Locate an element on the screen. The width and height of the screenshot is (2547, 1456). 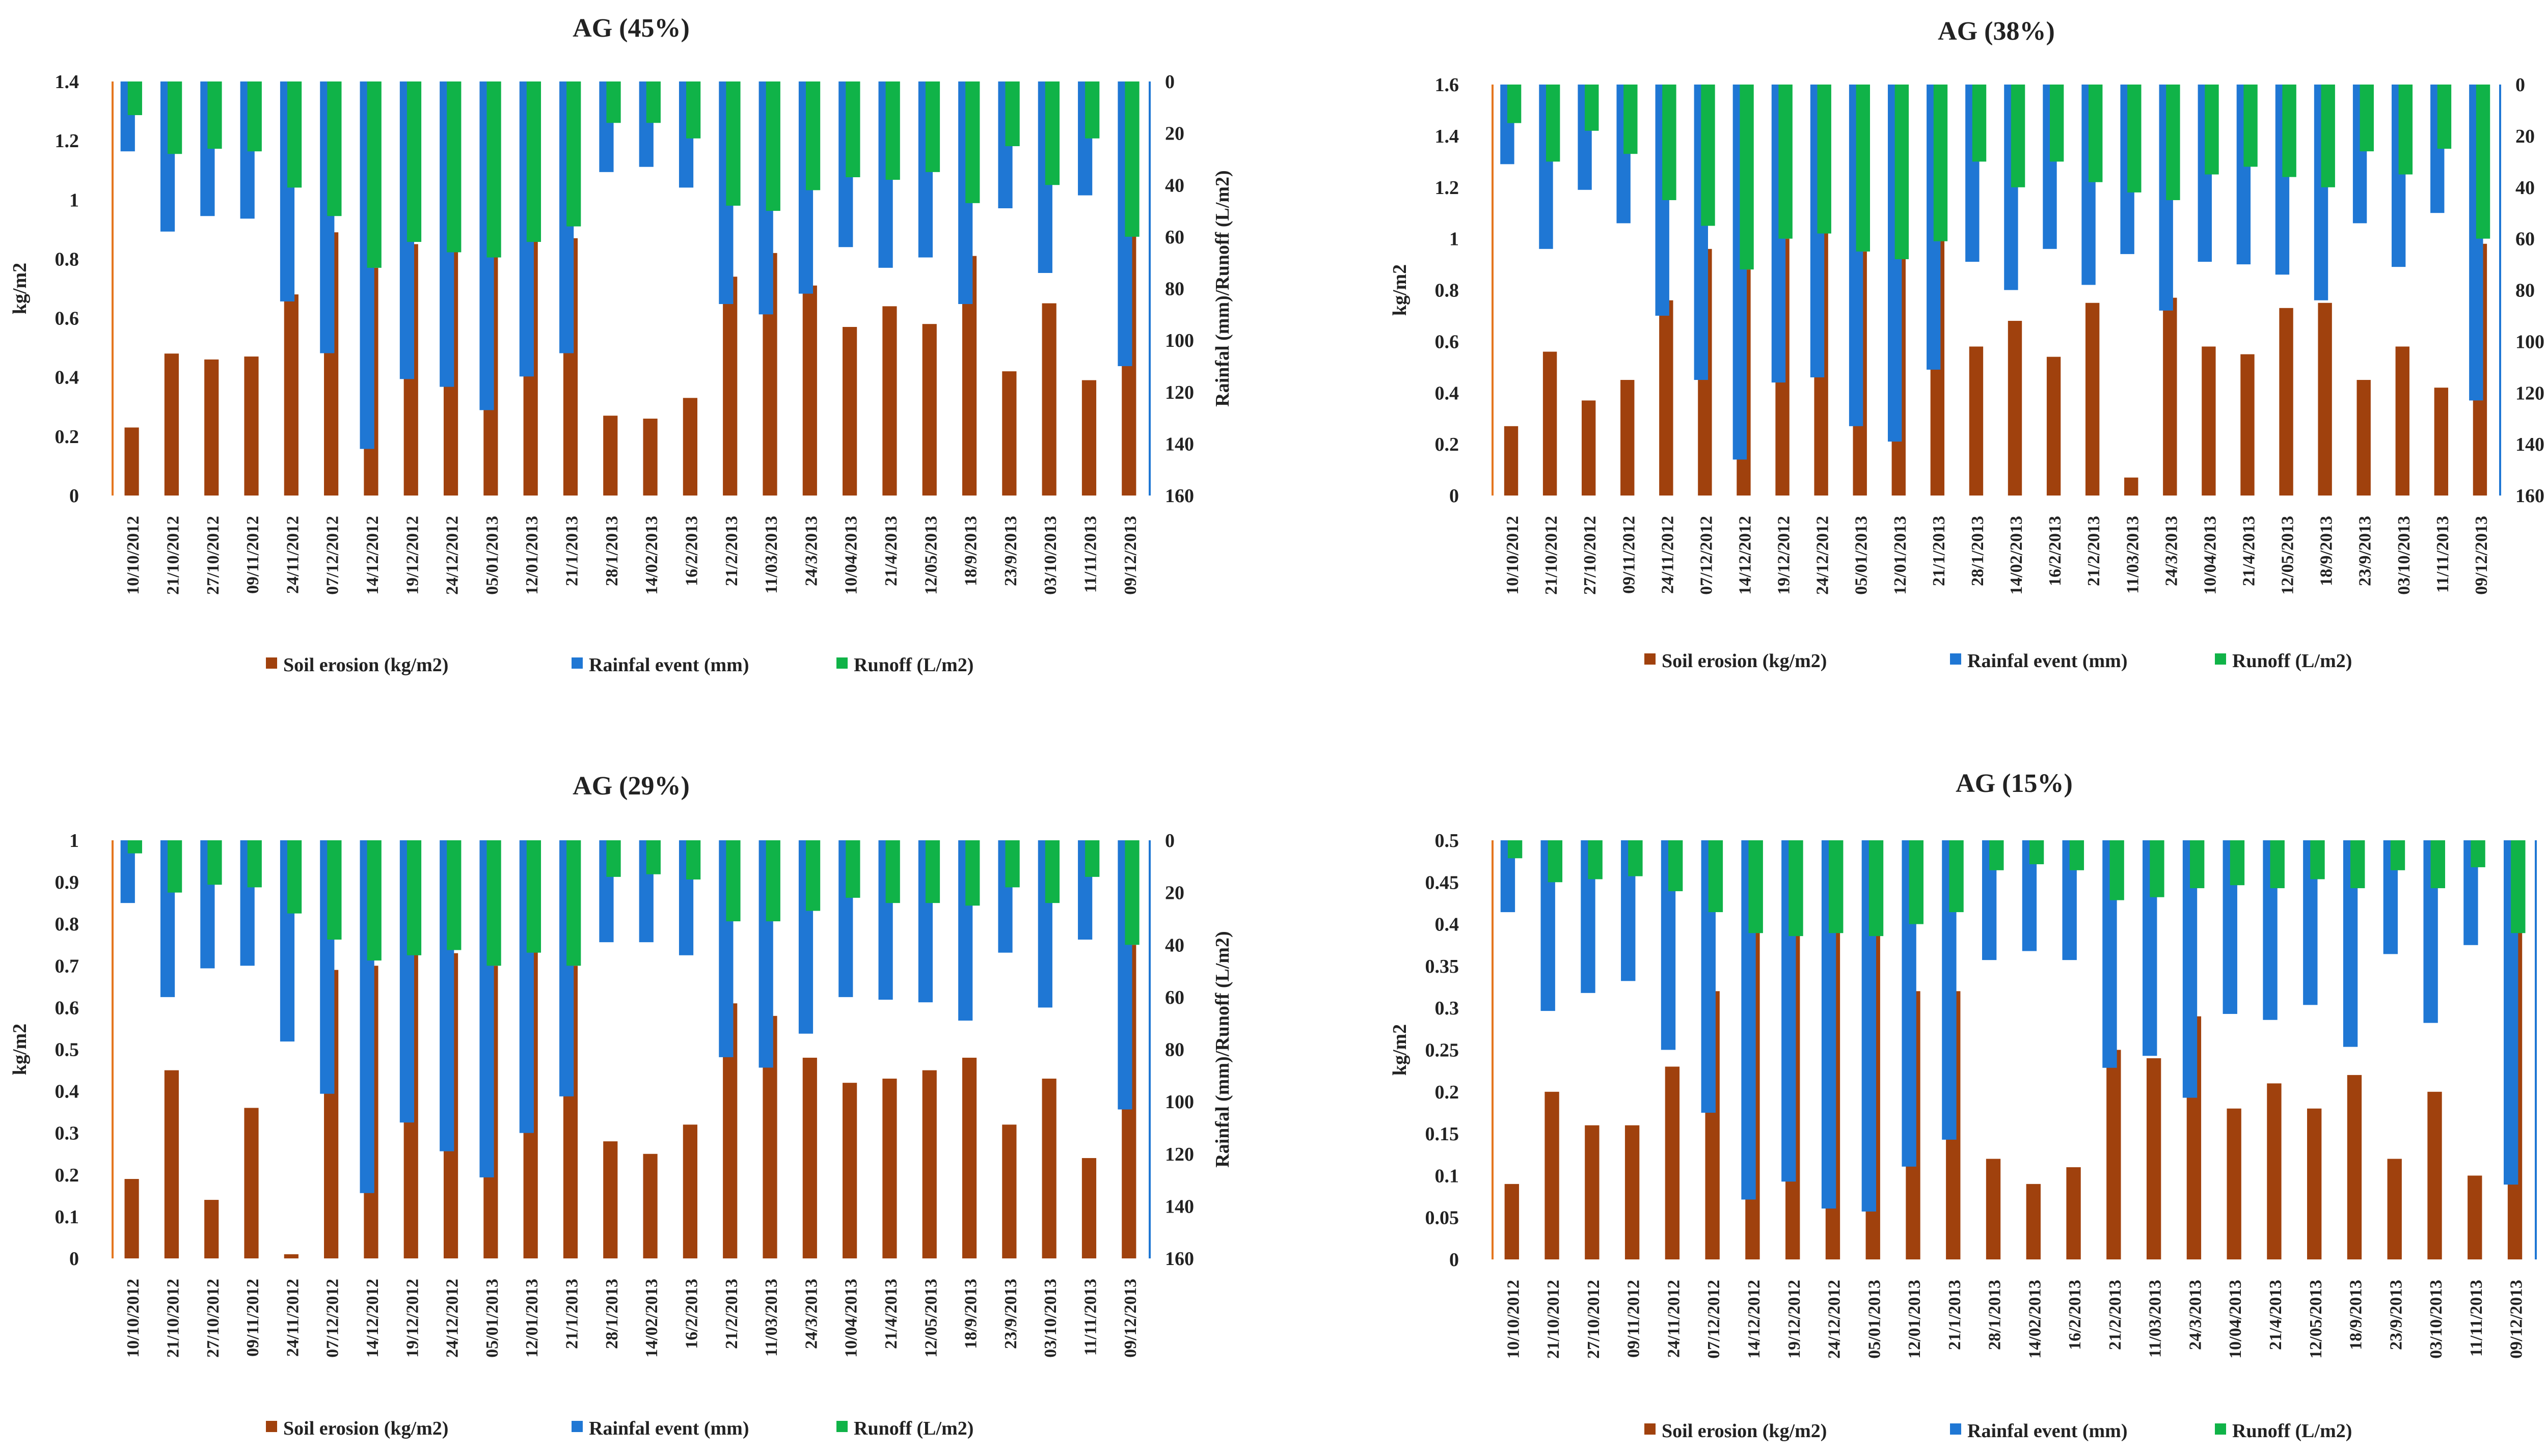
legend-label-runoff: Runoff (L/m2) is located at coordinates (2292, 661).